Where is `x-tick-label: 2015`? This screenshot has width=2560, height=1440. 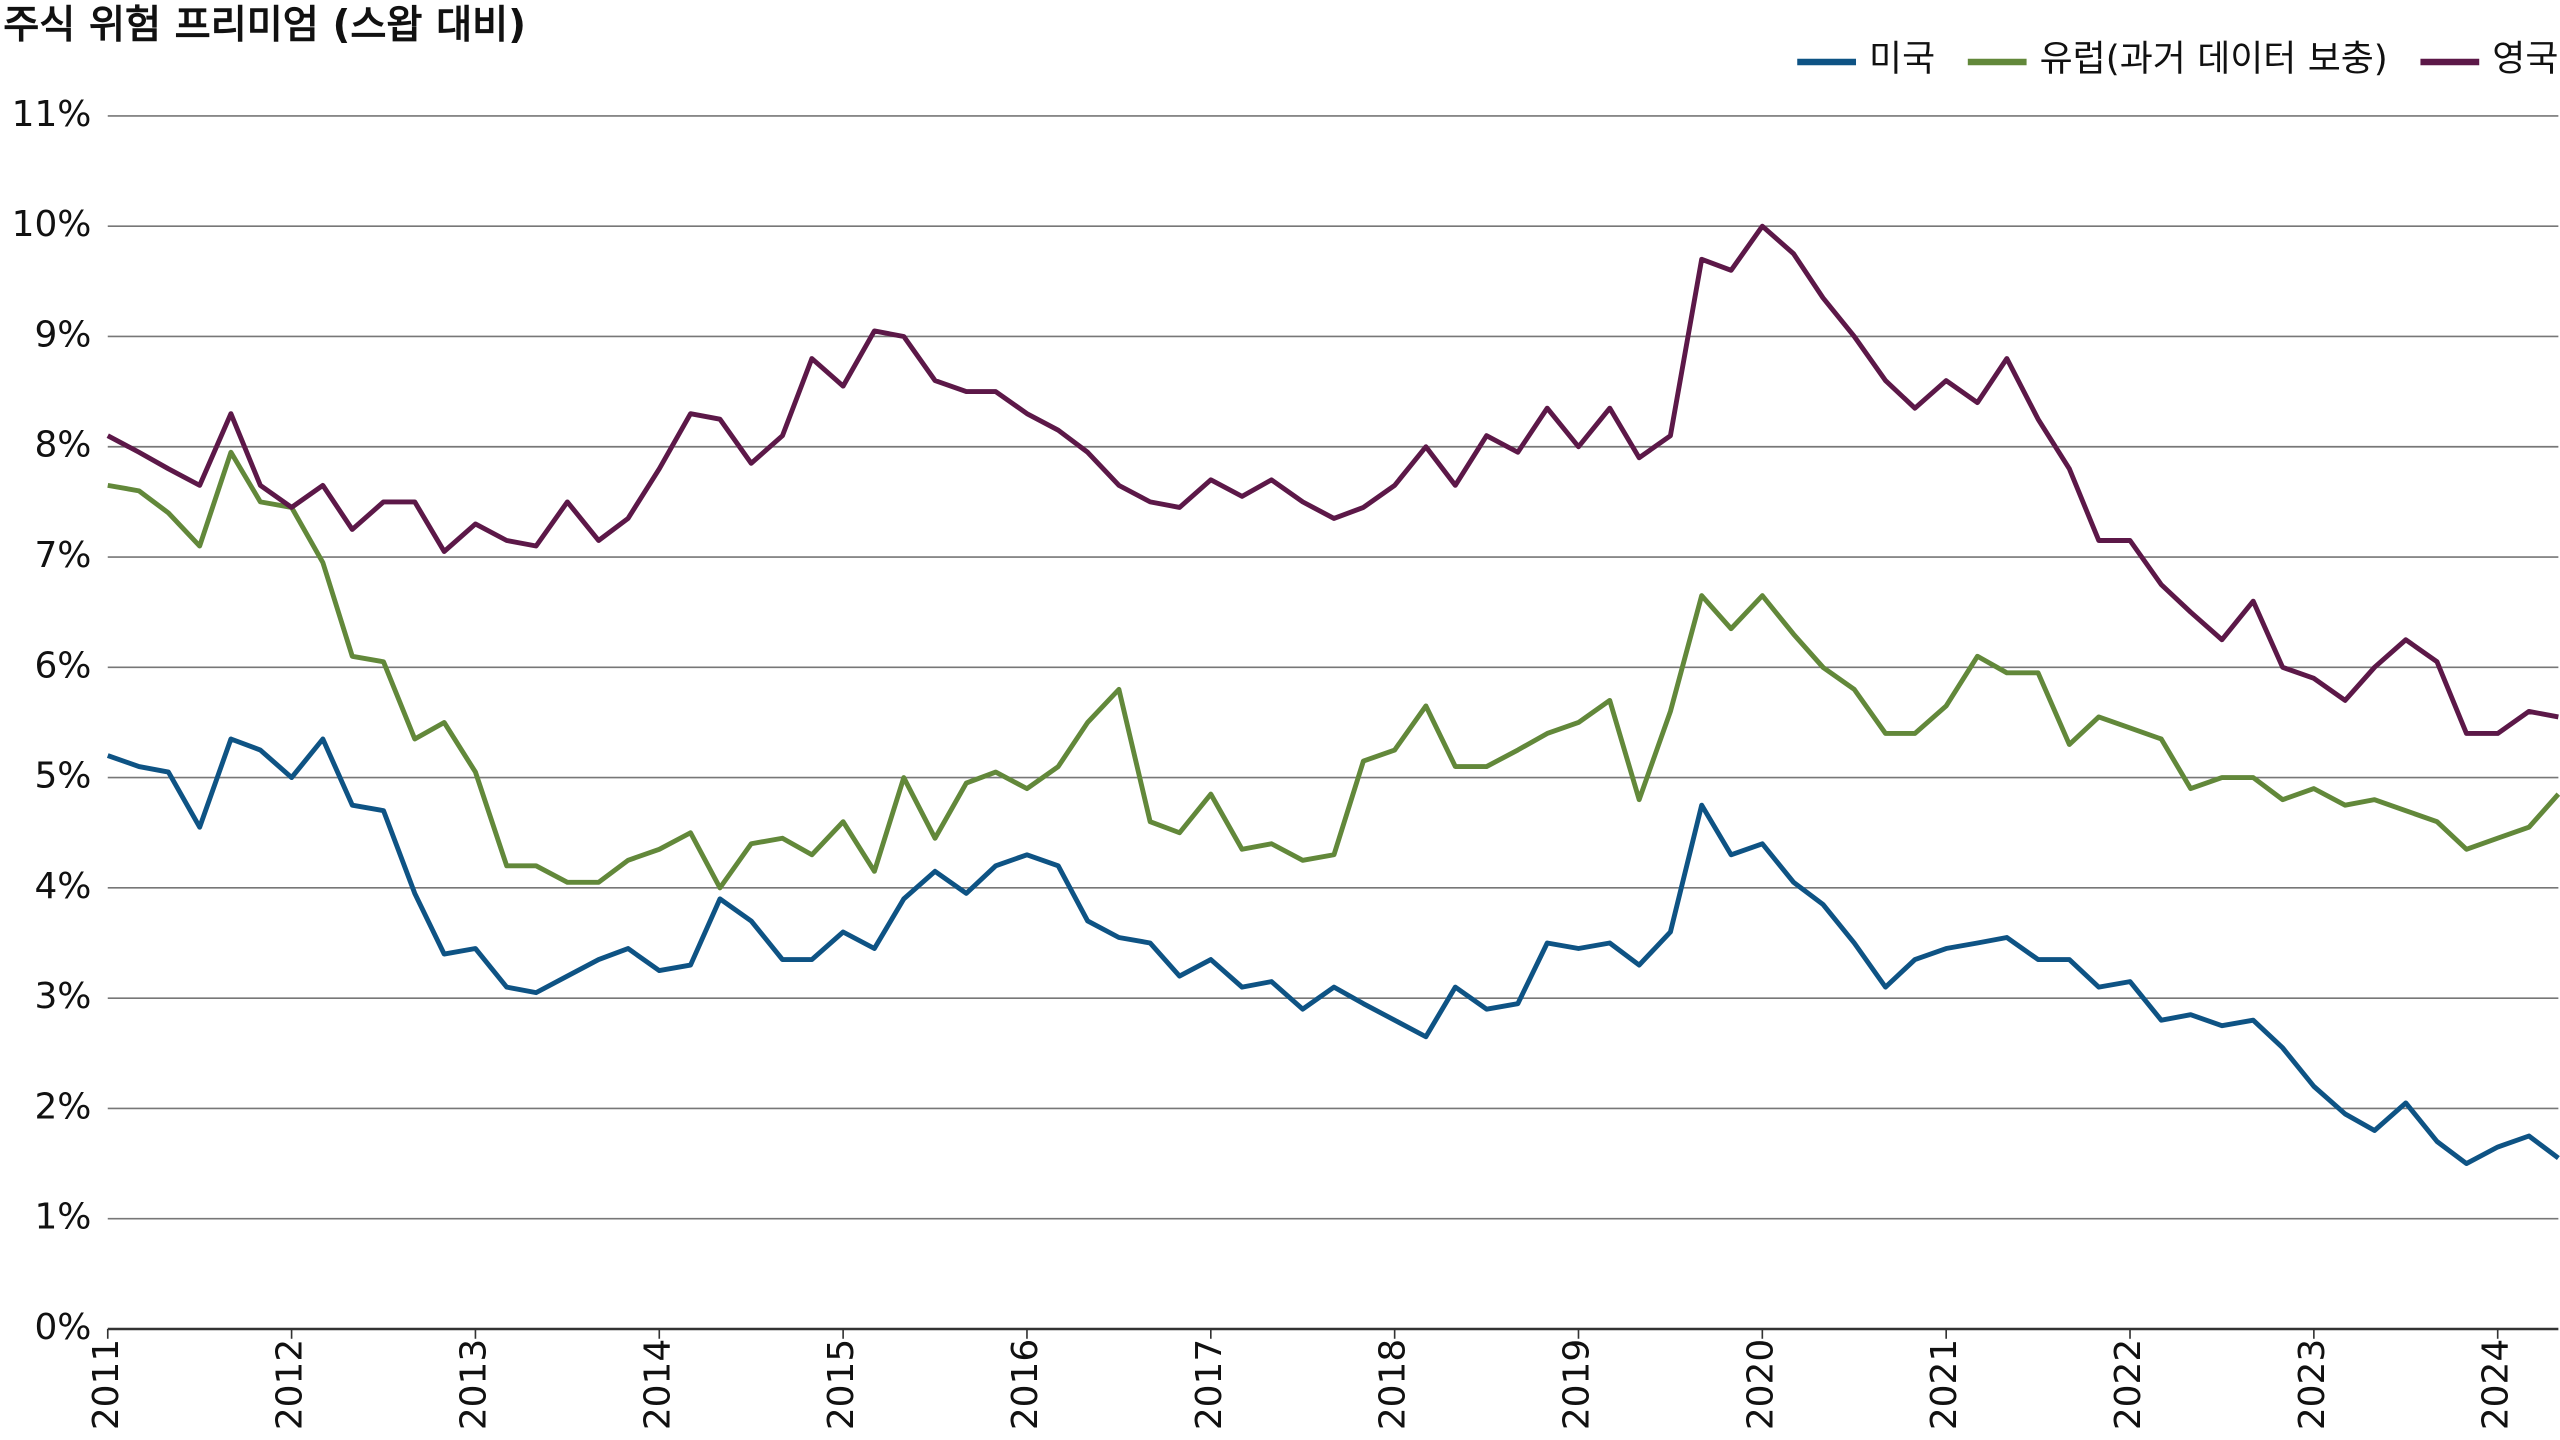 x-tick-label: 2015 is located at coordinates (841, 1384).